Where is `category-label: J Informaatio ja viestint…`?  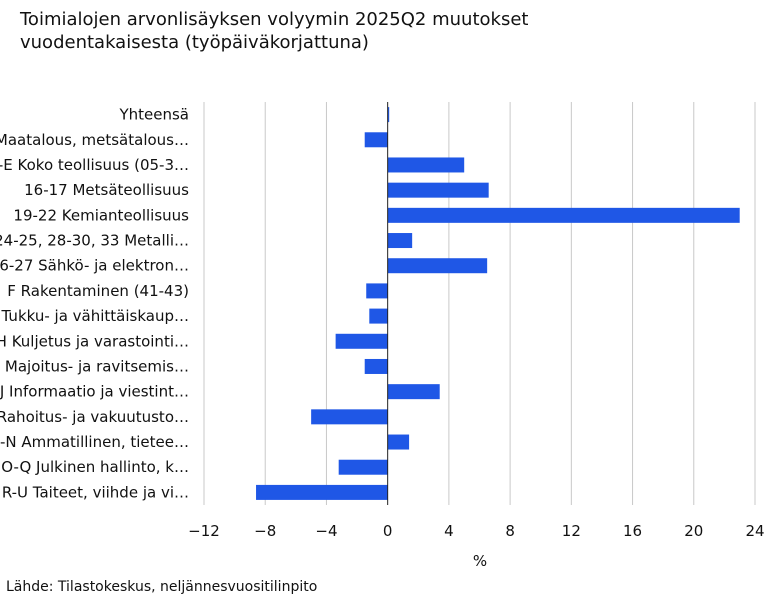
category-label: J Informaatio ja viestint… is located at coordinates (94, 392).